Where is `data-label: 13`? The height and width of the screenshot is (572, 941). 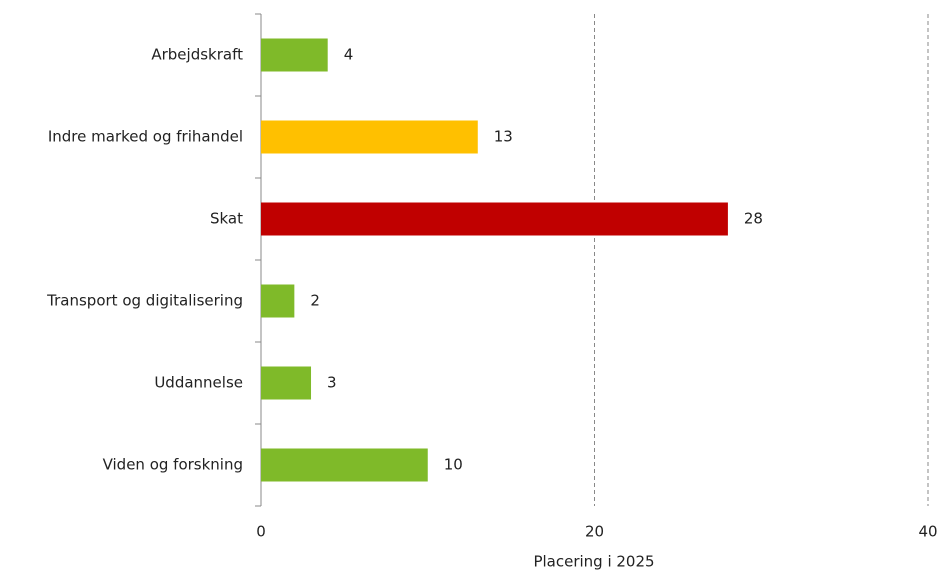 data-label: 13 is located at coordinates (503, 137).